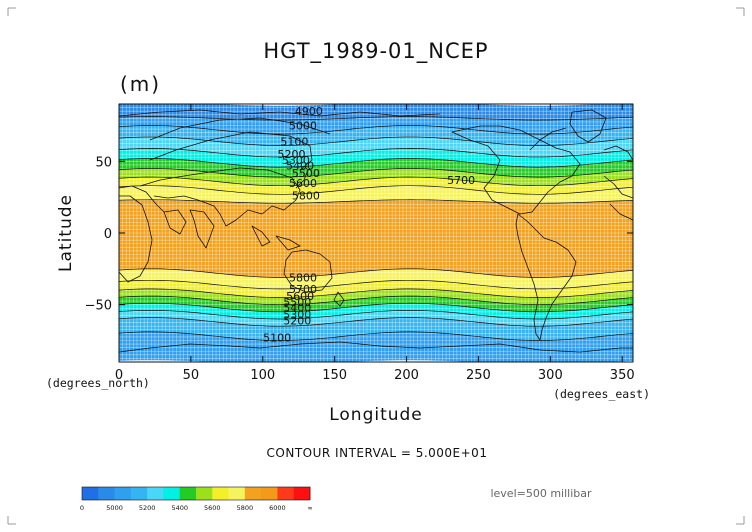 This screenshot has height=532, width=752. What do you see at coordinates (376, 415) in the screenshot?
I see `x-axis-label: Longitude` at bounding box center [376, 415].